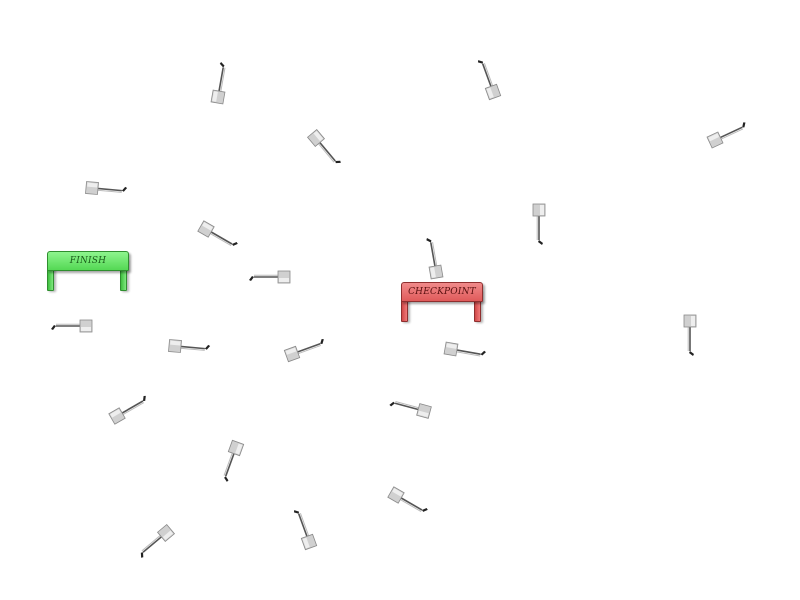 The height and width of the screenshot is (600, 800). I want to click on checkpoint-gate: CHECKPOINT, so click(442, 303).